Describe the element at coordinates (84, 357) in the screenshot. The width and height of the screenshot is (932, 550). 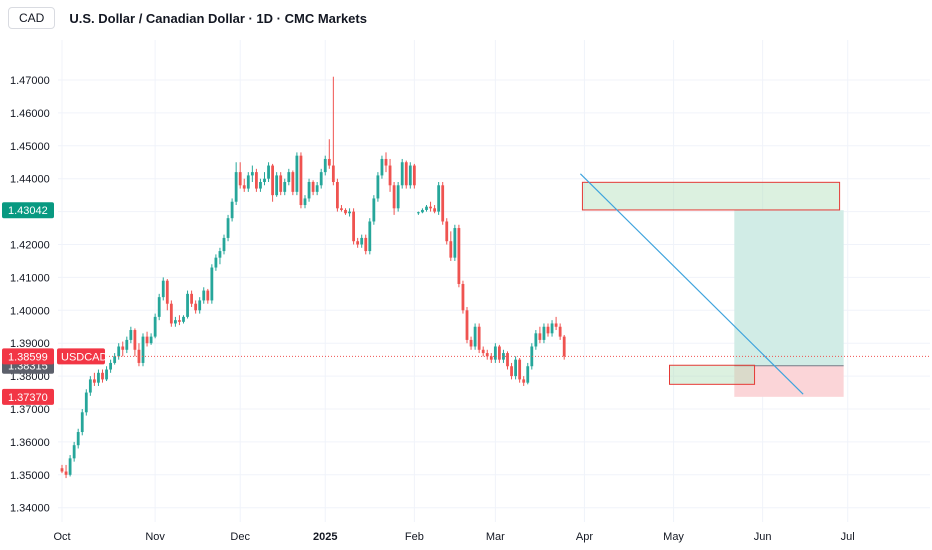
I see `symbol-tag: USDCAD` at that location.